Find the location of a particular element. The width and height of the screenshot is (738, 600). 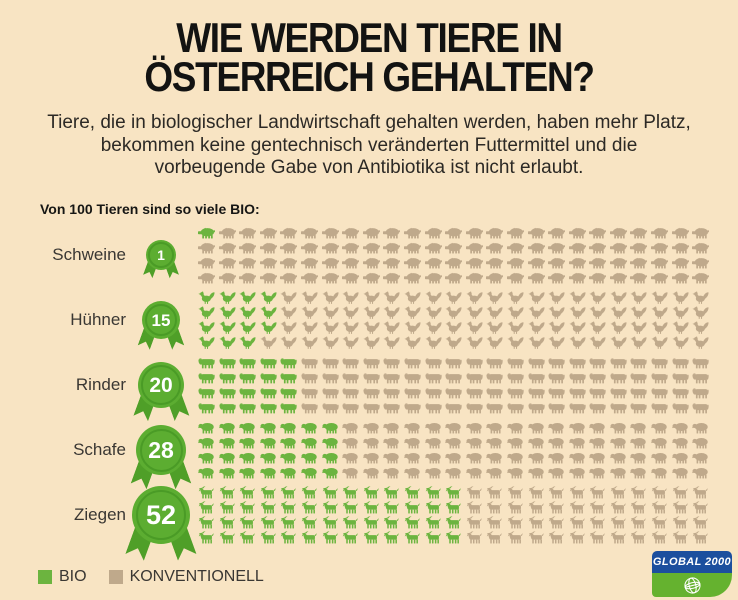

pictogram-grid is located at coordinates (453, 450).